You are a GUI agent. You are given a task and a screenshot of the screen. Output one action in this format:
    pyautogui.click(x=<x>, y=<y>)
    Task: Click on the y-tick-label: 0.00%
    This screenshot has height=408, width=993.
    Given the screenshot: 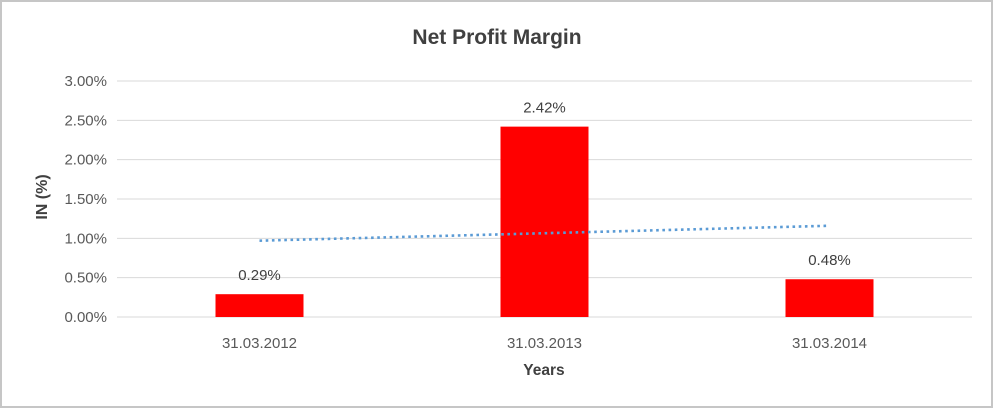 What is the action you would take?
    pyautogui.click(x=85, y=317)
    